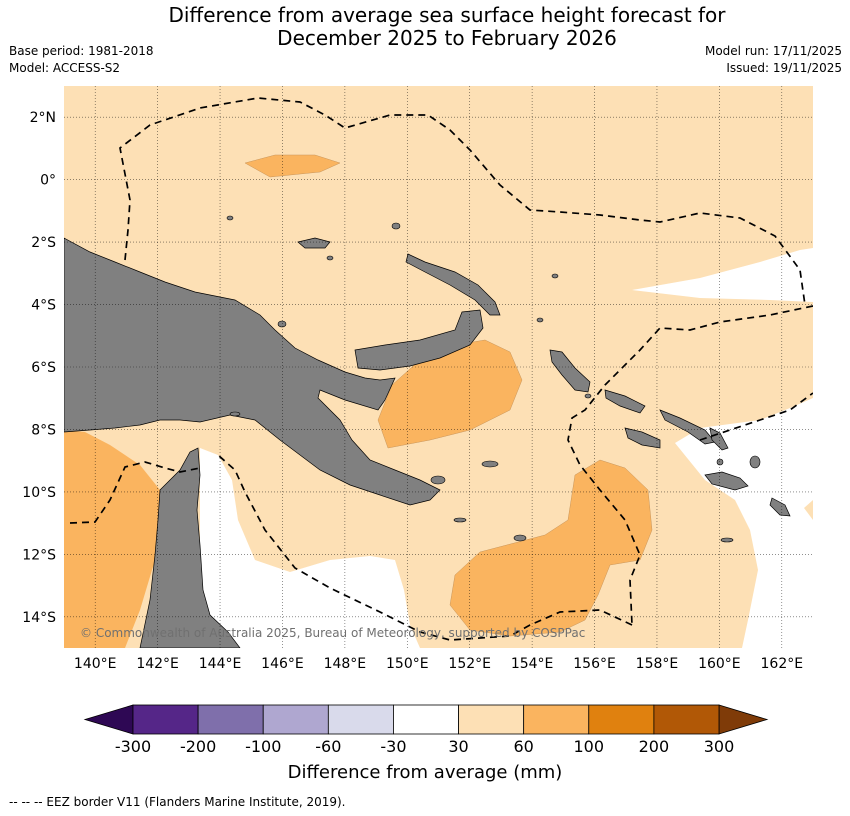 Image resolution: width=850 pixels, height=816 pixels. Describe the element at coordinates (687, 427) in the screenshot. I see `land-solomon-isabel` at that location.